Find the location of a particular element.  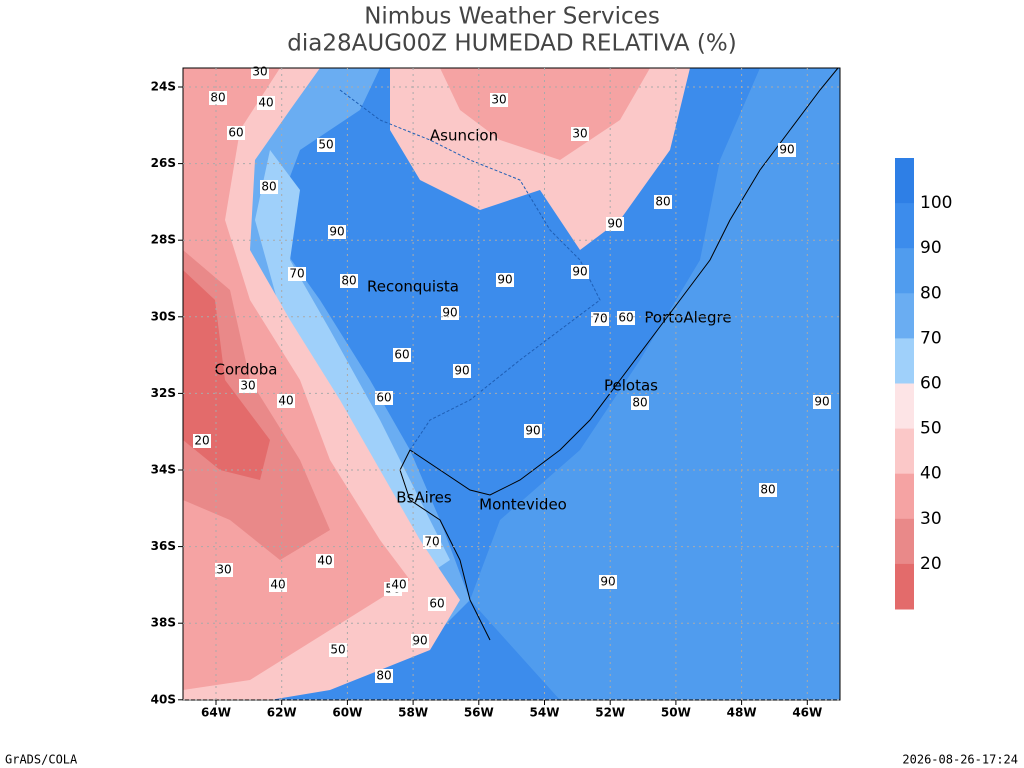

title: Nimbus Weather Services is located at coordinates (512, 17).